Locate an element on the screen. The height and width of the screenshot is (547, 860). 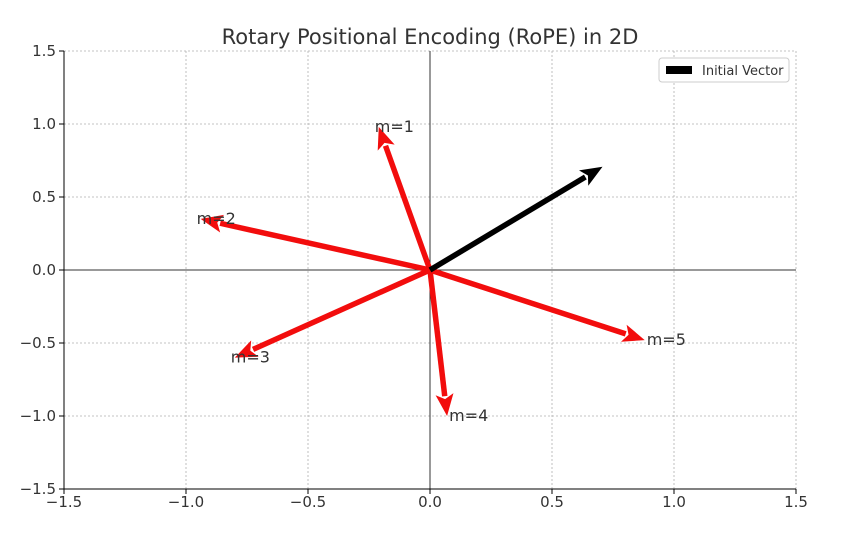
legend-box is located at coordinates (724, 70).